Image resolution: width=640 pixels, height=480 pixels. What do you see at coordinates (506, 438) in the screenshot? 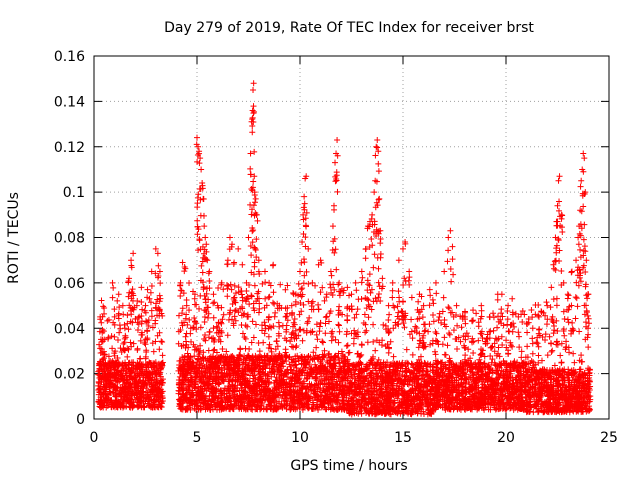
I see `x-tick-label: 20` at bounding box center [506, 438].